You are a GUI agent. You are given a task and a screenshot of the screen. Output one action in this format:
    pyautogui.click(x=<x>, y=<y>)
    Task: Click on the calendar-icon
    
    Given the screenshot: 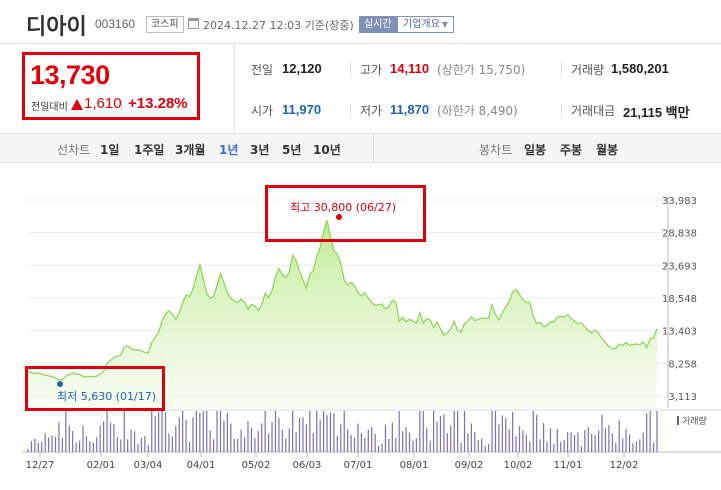 What is the action you would take?
    pyautogui.click(x=193, y=23)
    